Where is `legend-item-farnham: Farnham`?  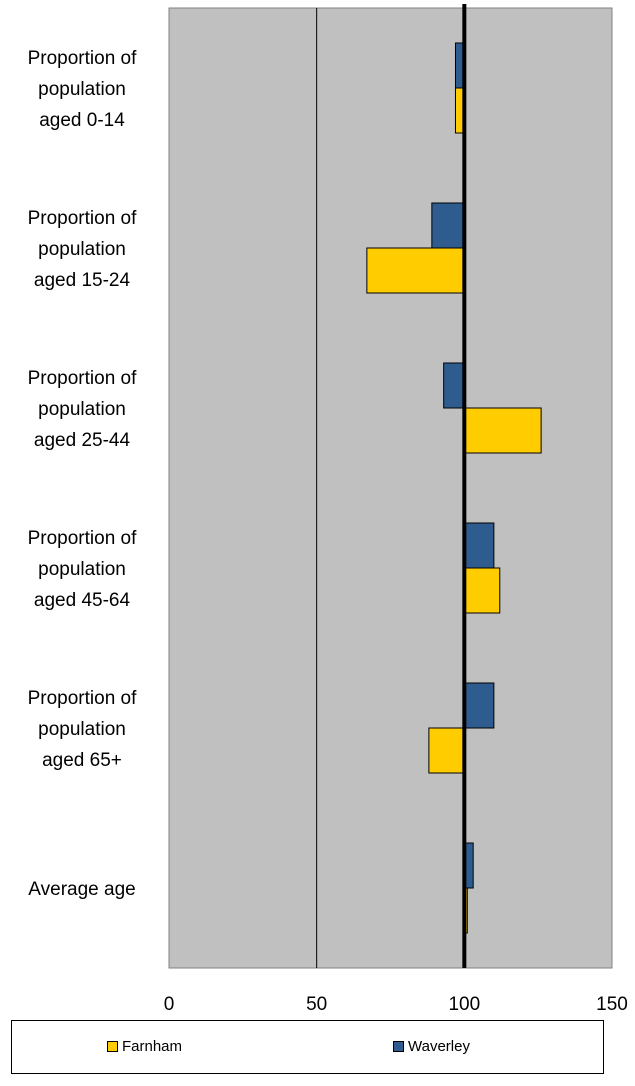 legend-item-farnham: Farnham is located at coordinates (144, 1046).